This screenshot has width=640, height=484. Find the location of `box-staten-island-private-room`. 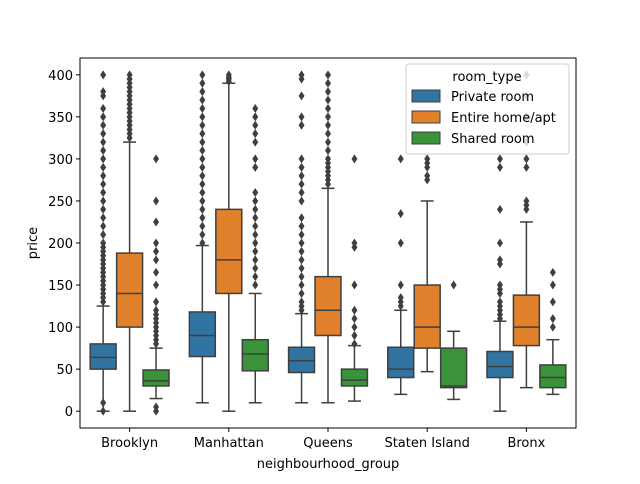

box-staten-island-private-room is located at coordinates (401, 275).